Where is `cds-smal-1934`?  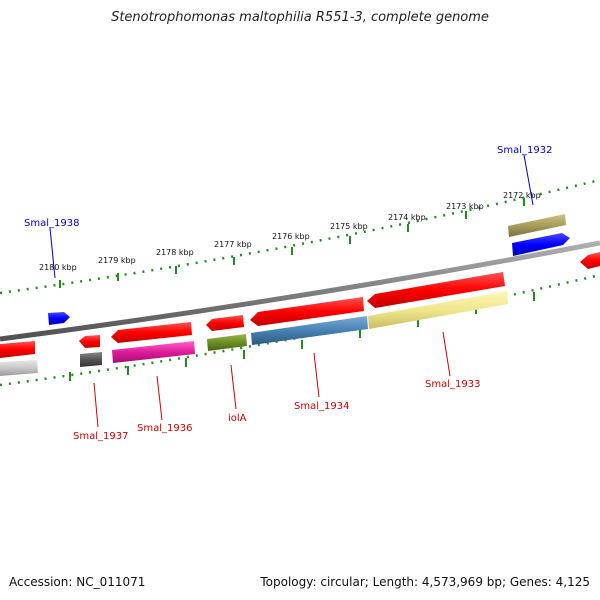 cds-smal-1934 is located at coordinates (307, 311).